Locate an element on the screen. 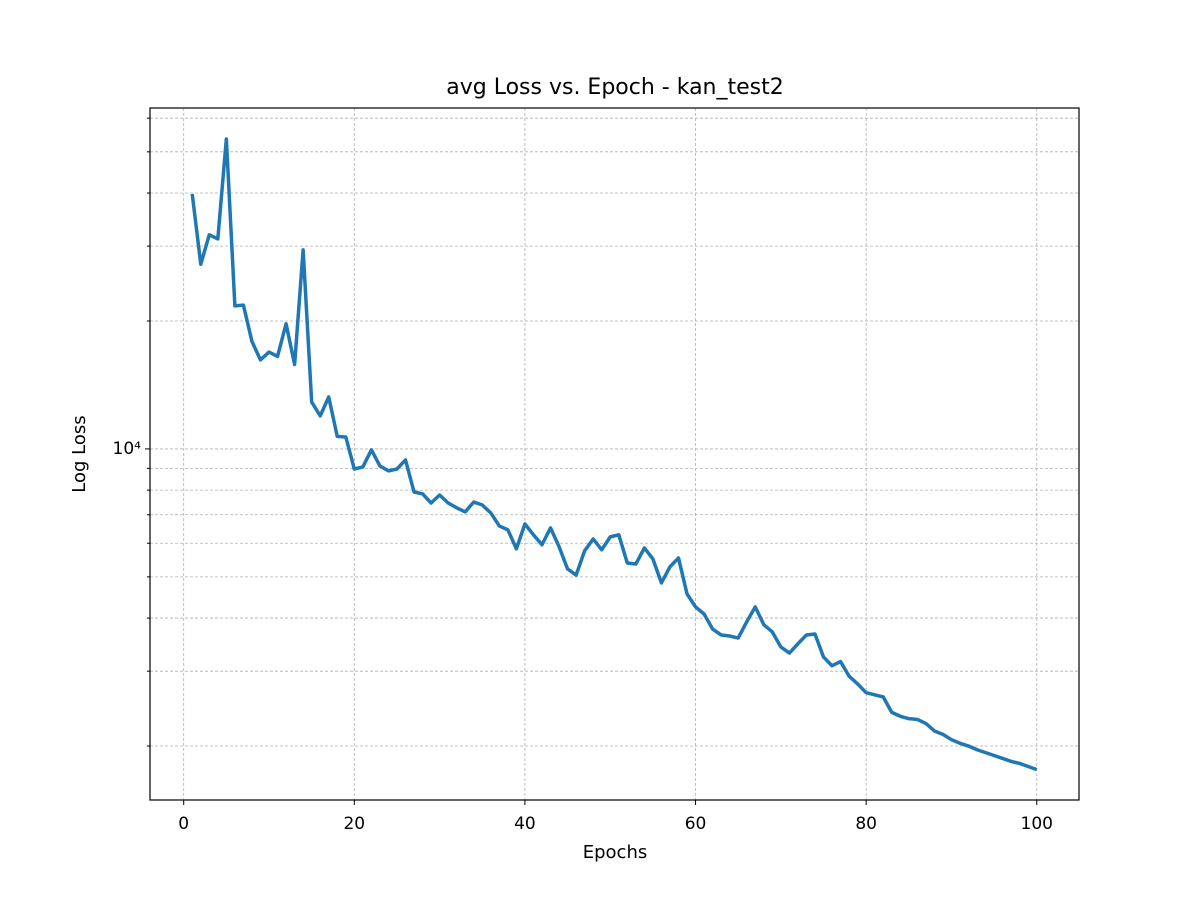 This screenshot has height=904, width=1200. chart-title: avg Loss vs. Epoch - kan_test2 is located at coordinates (615, 87).